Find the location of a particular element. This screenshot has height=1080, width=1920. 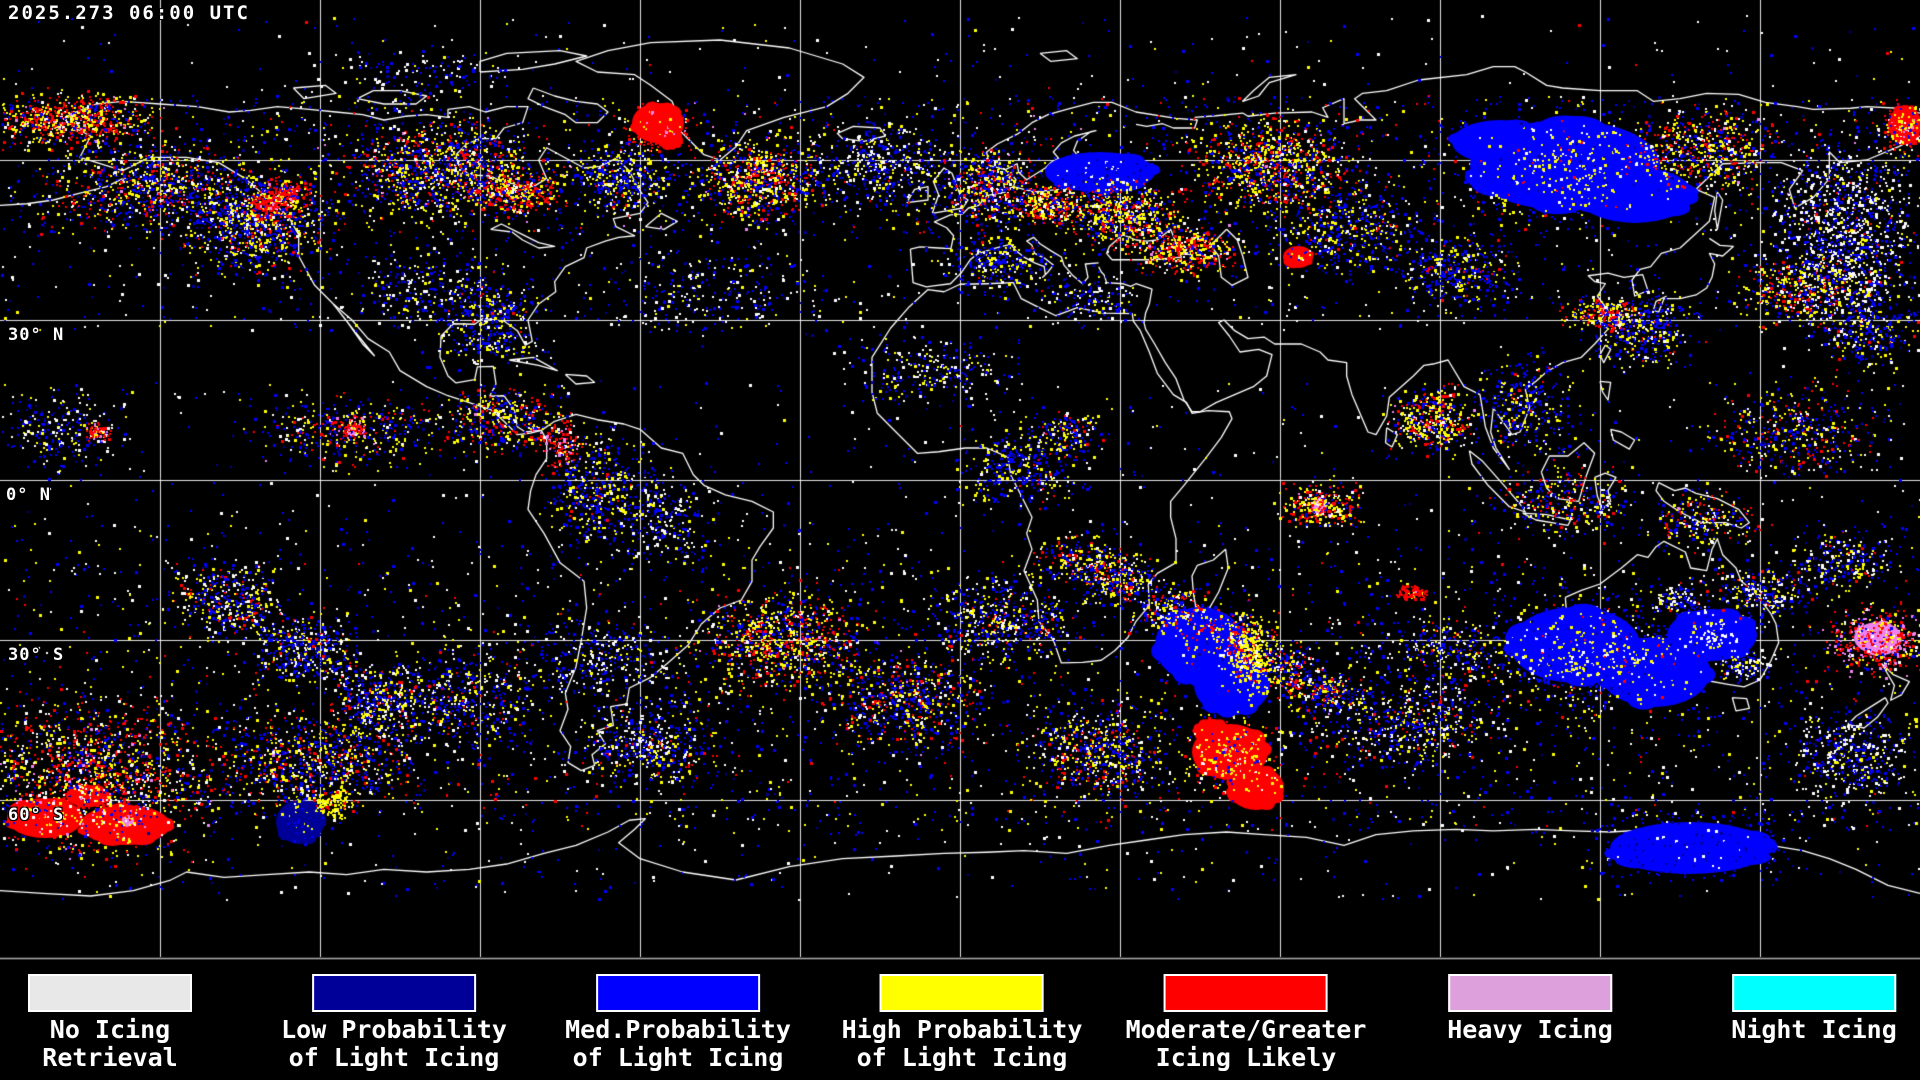

legend-label-no-icing: No Icing Retrieval is located at coordinates (110, 1044).